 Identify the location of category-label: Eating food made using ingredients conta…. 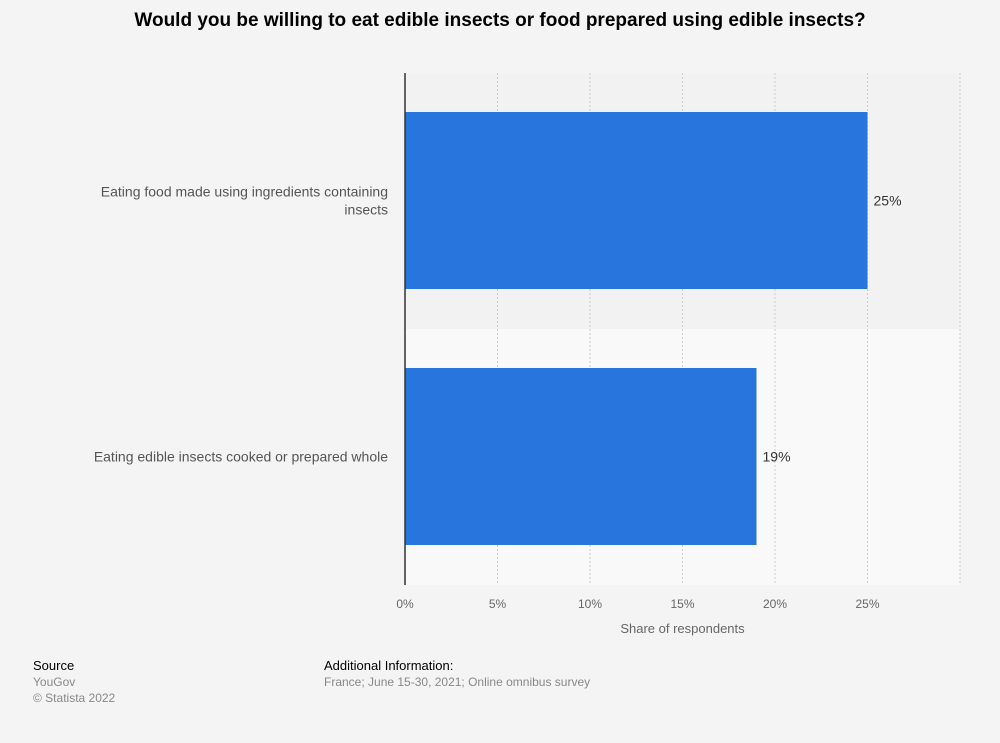
(244, 192).